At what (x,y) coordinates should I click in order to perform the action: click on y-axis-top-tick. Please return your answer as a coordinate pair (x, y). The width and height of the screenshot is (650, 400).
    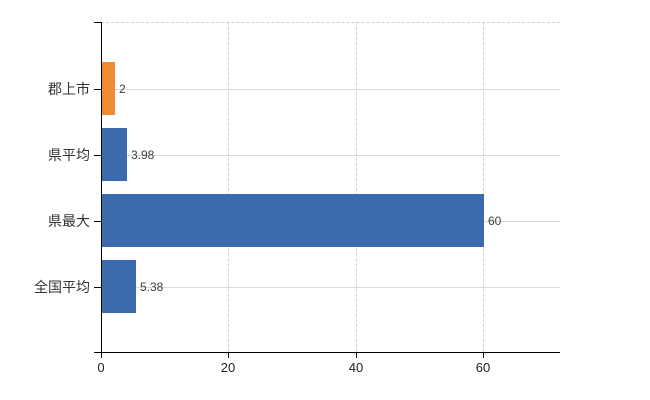
    Looking at the image, I should click on (97, 22).